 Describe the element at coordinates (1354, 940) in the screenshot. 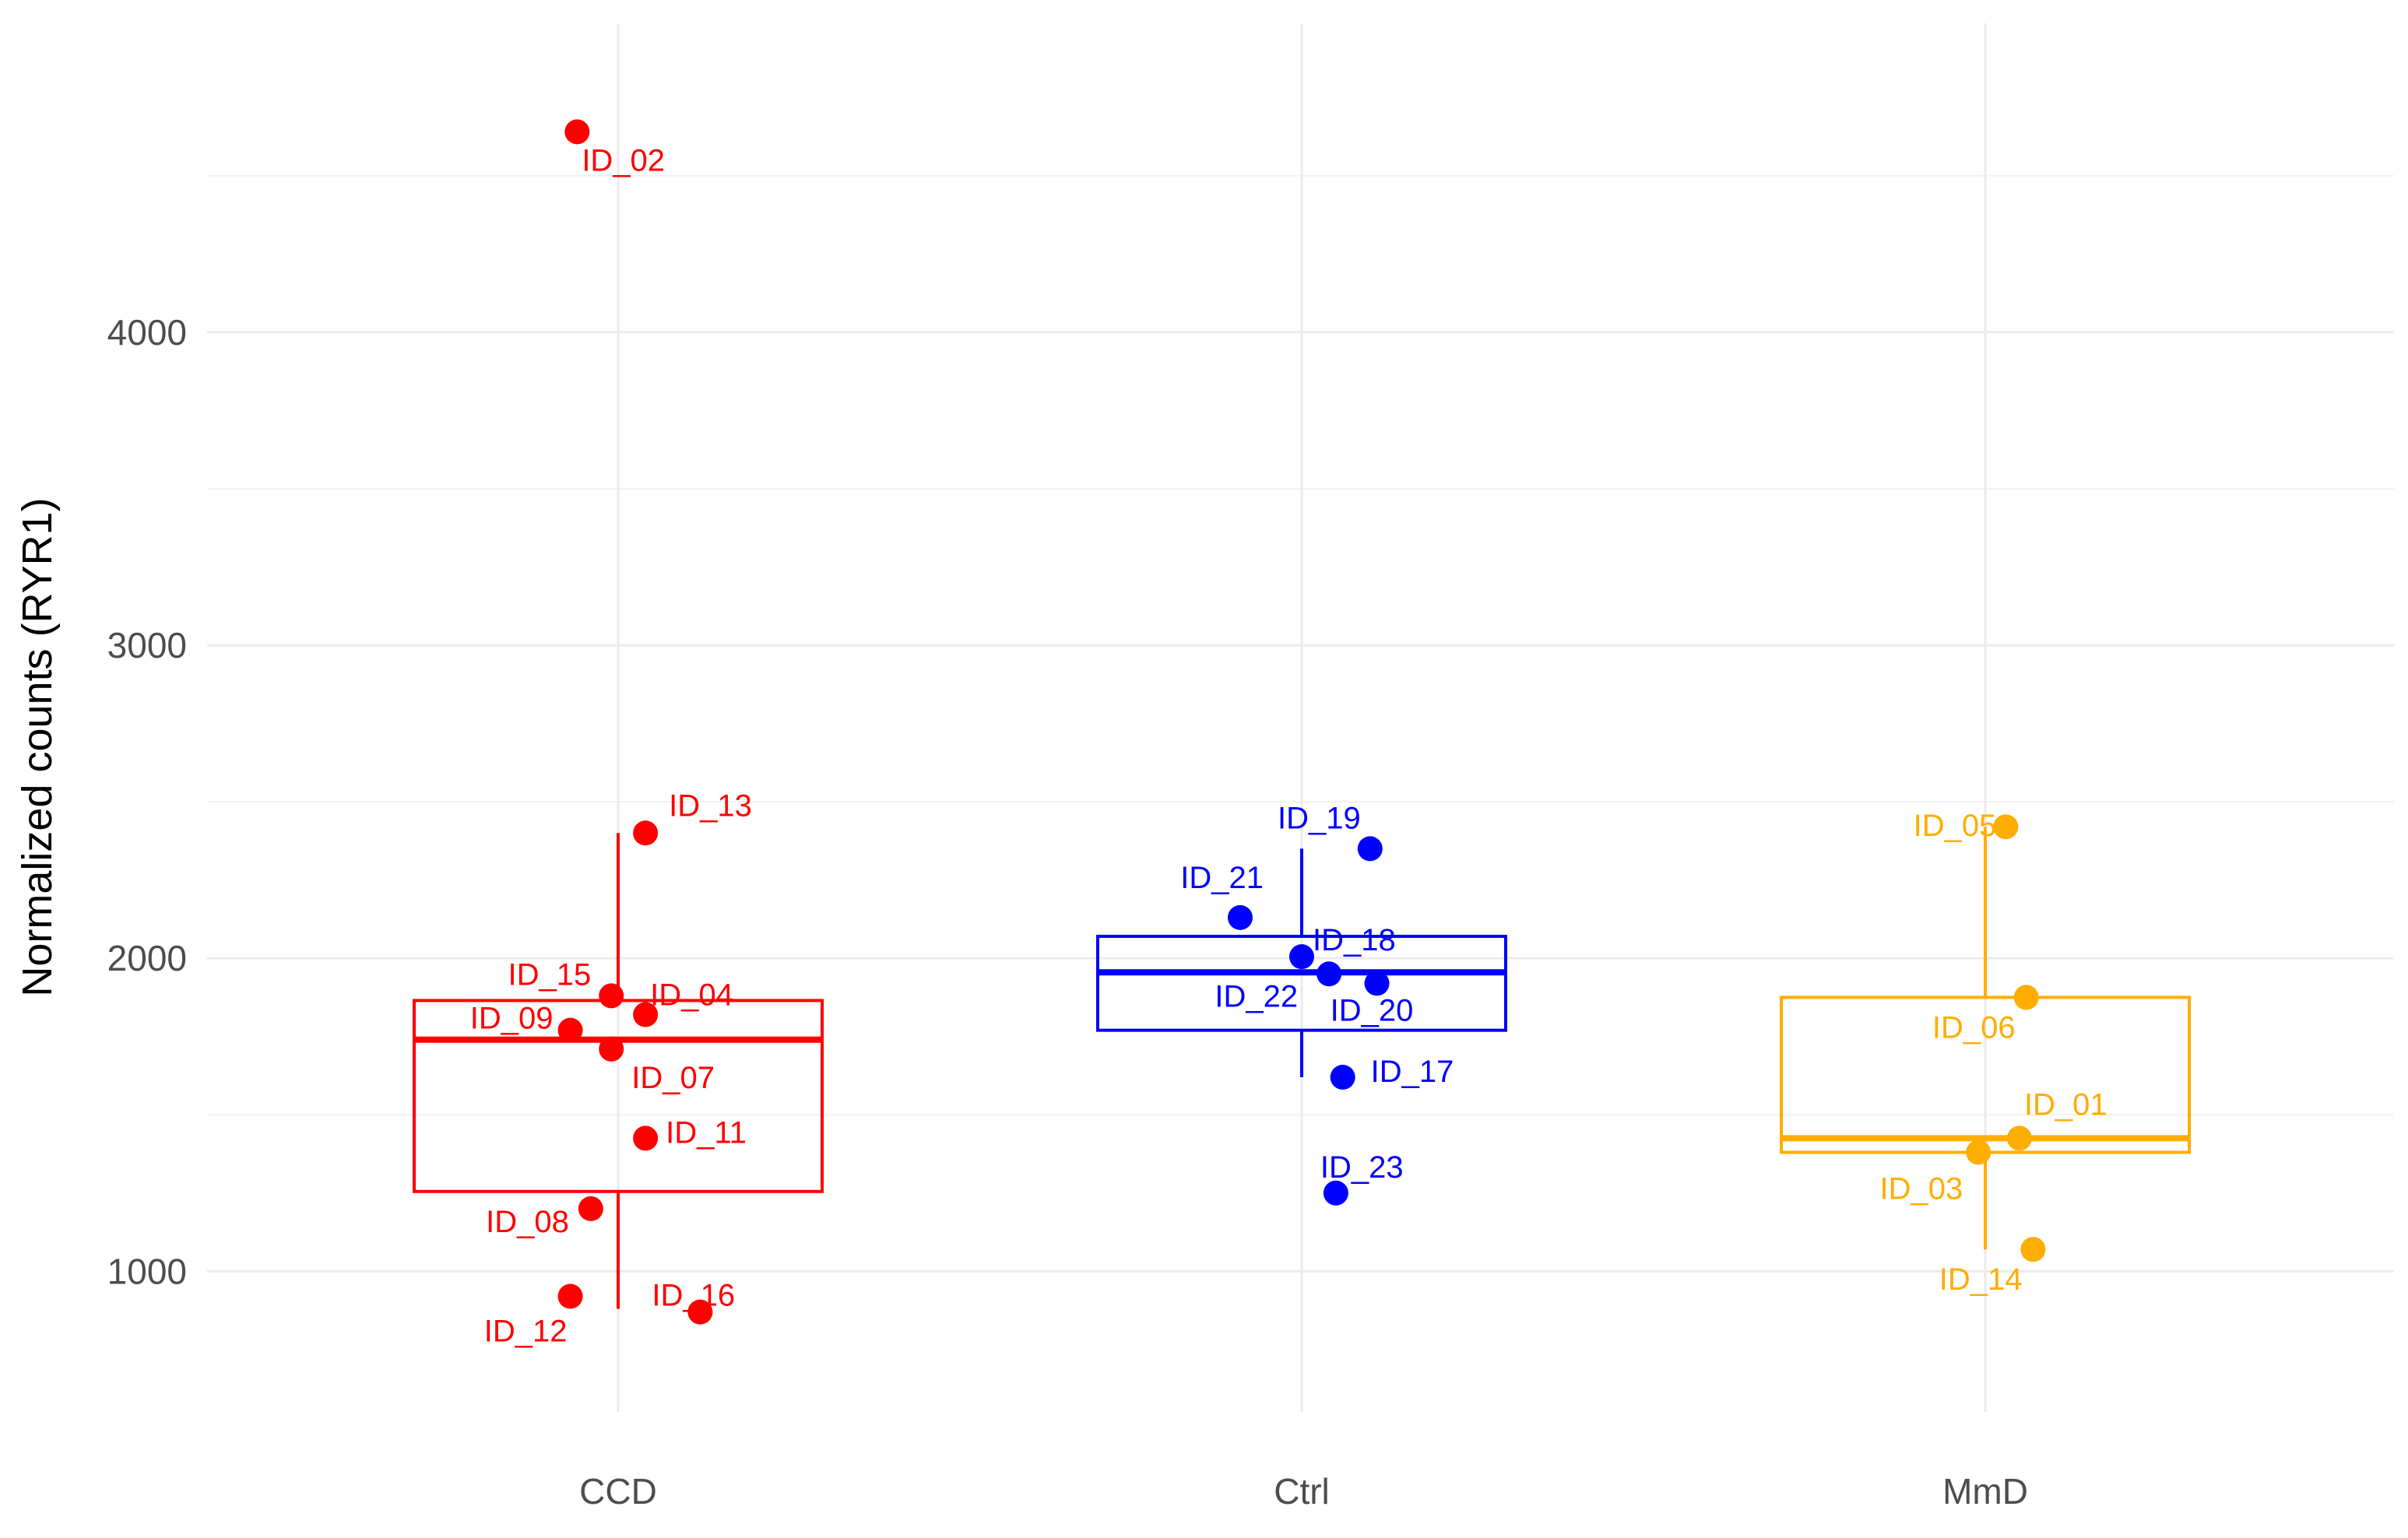

I see `point-label-id-18: ID_18` at that location.